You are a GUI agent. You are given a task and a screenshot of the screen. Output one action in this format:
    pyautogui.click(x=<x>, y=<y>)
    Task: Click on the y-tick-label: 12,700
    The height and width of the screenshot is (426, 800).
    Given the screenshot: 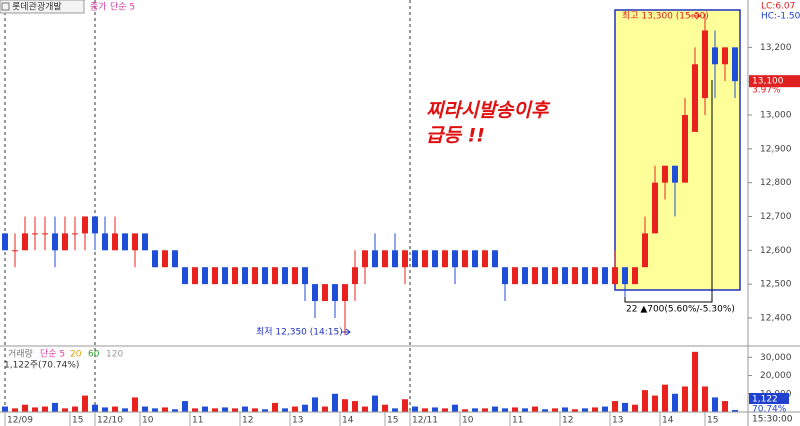 What is the action you would take?
    pyautogui.click(x=776, y=217)
    